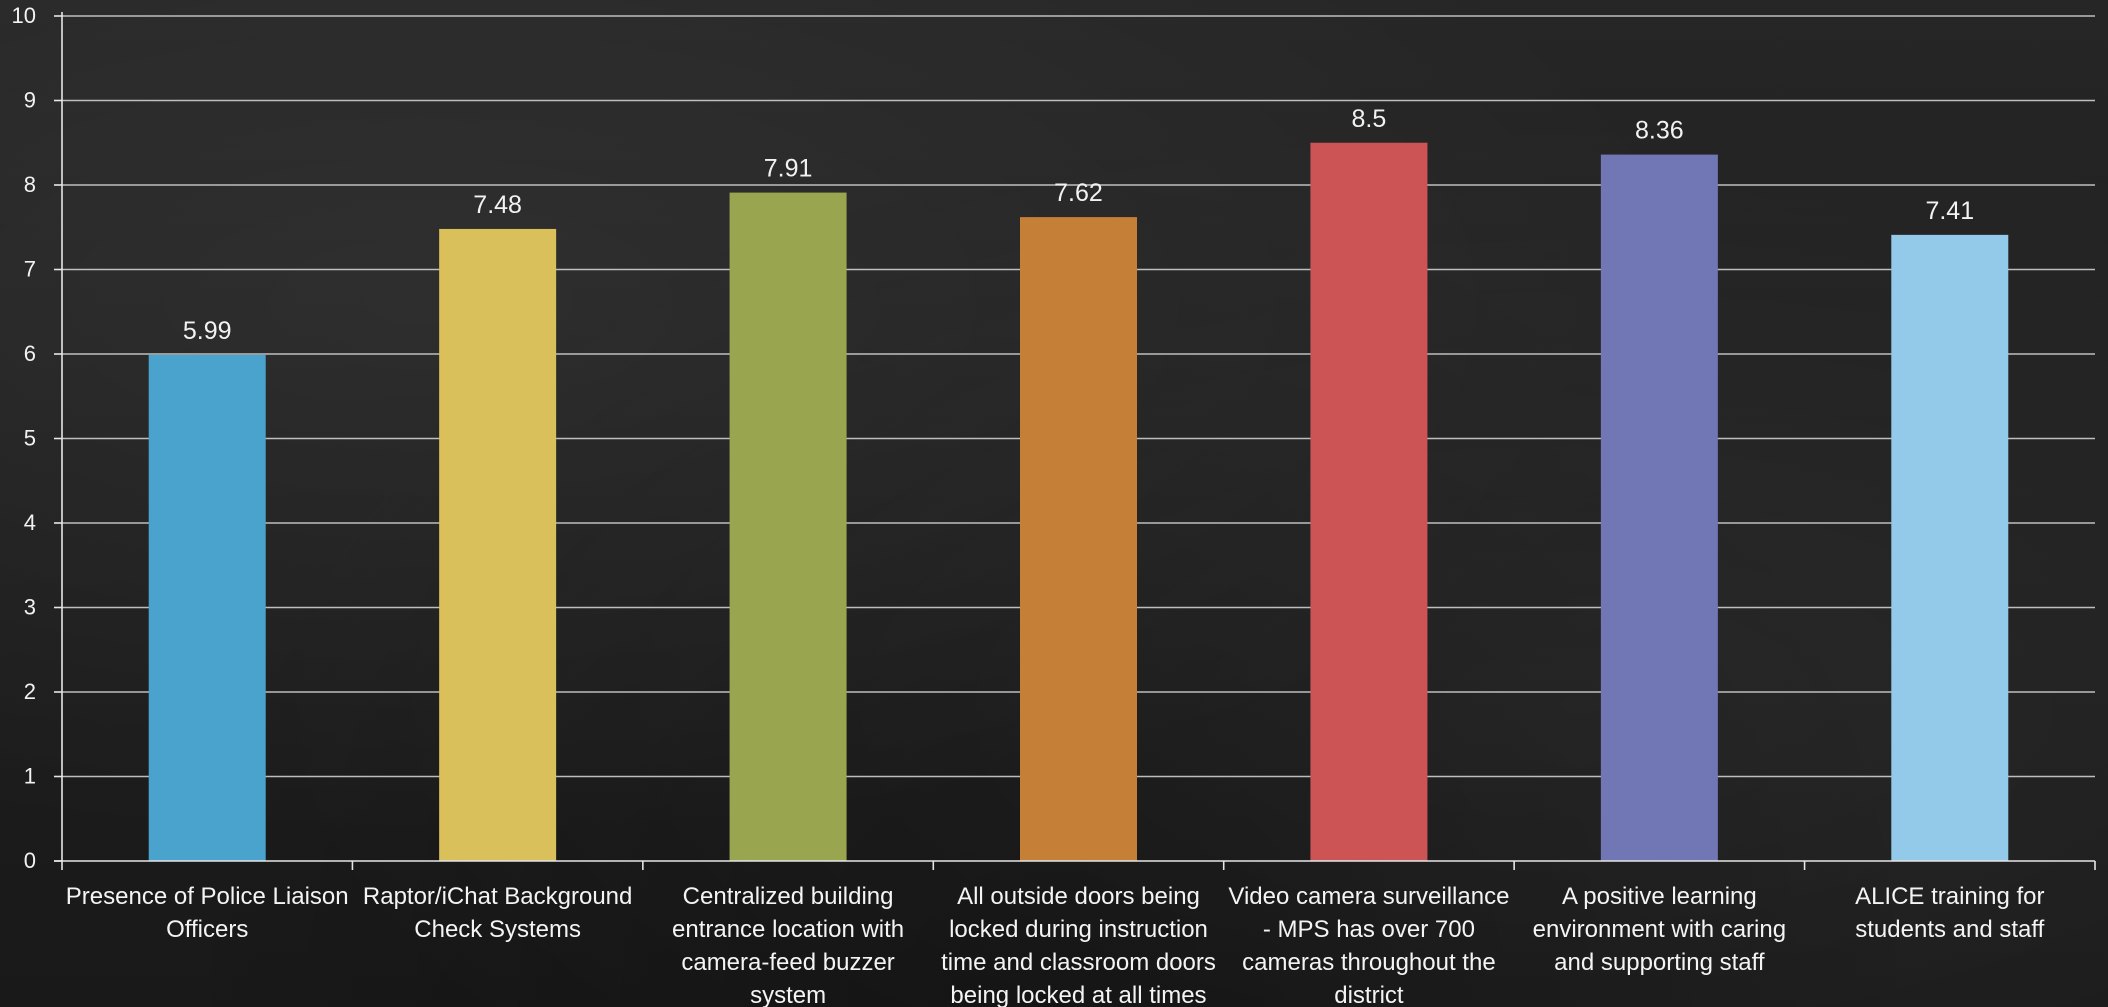  What do you see at coordinates (1949, 929) in the screenshot?
I see `x-category-label-line: students and staff` at bounding box center [1949, 929].